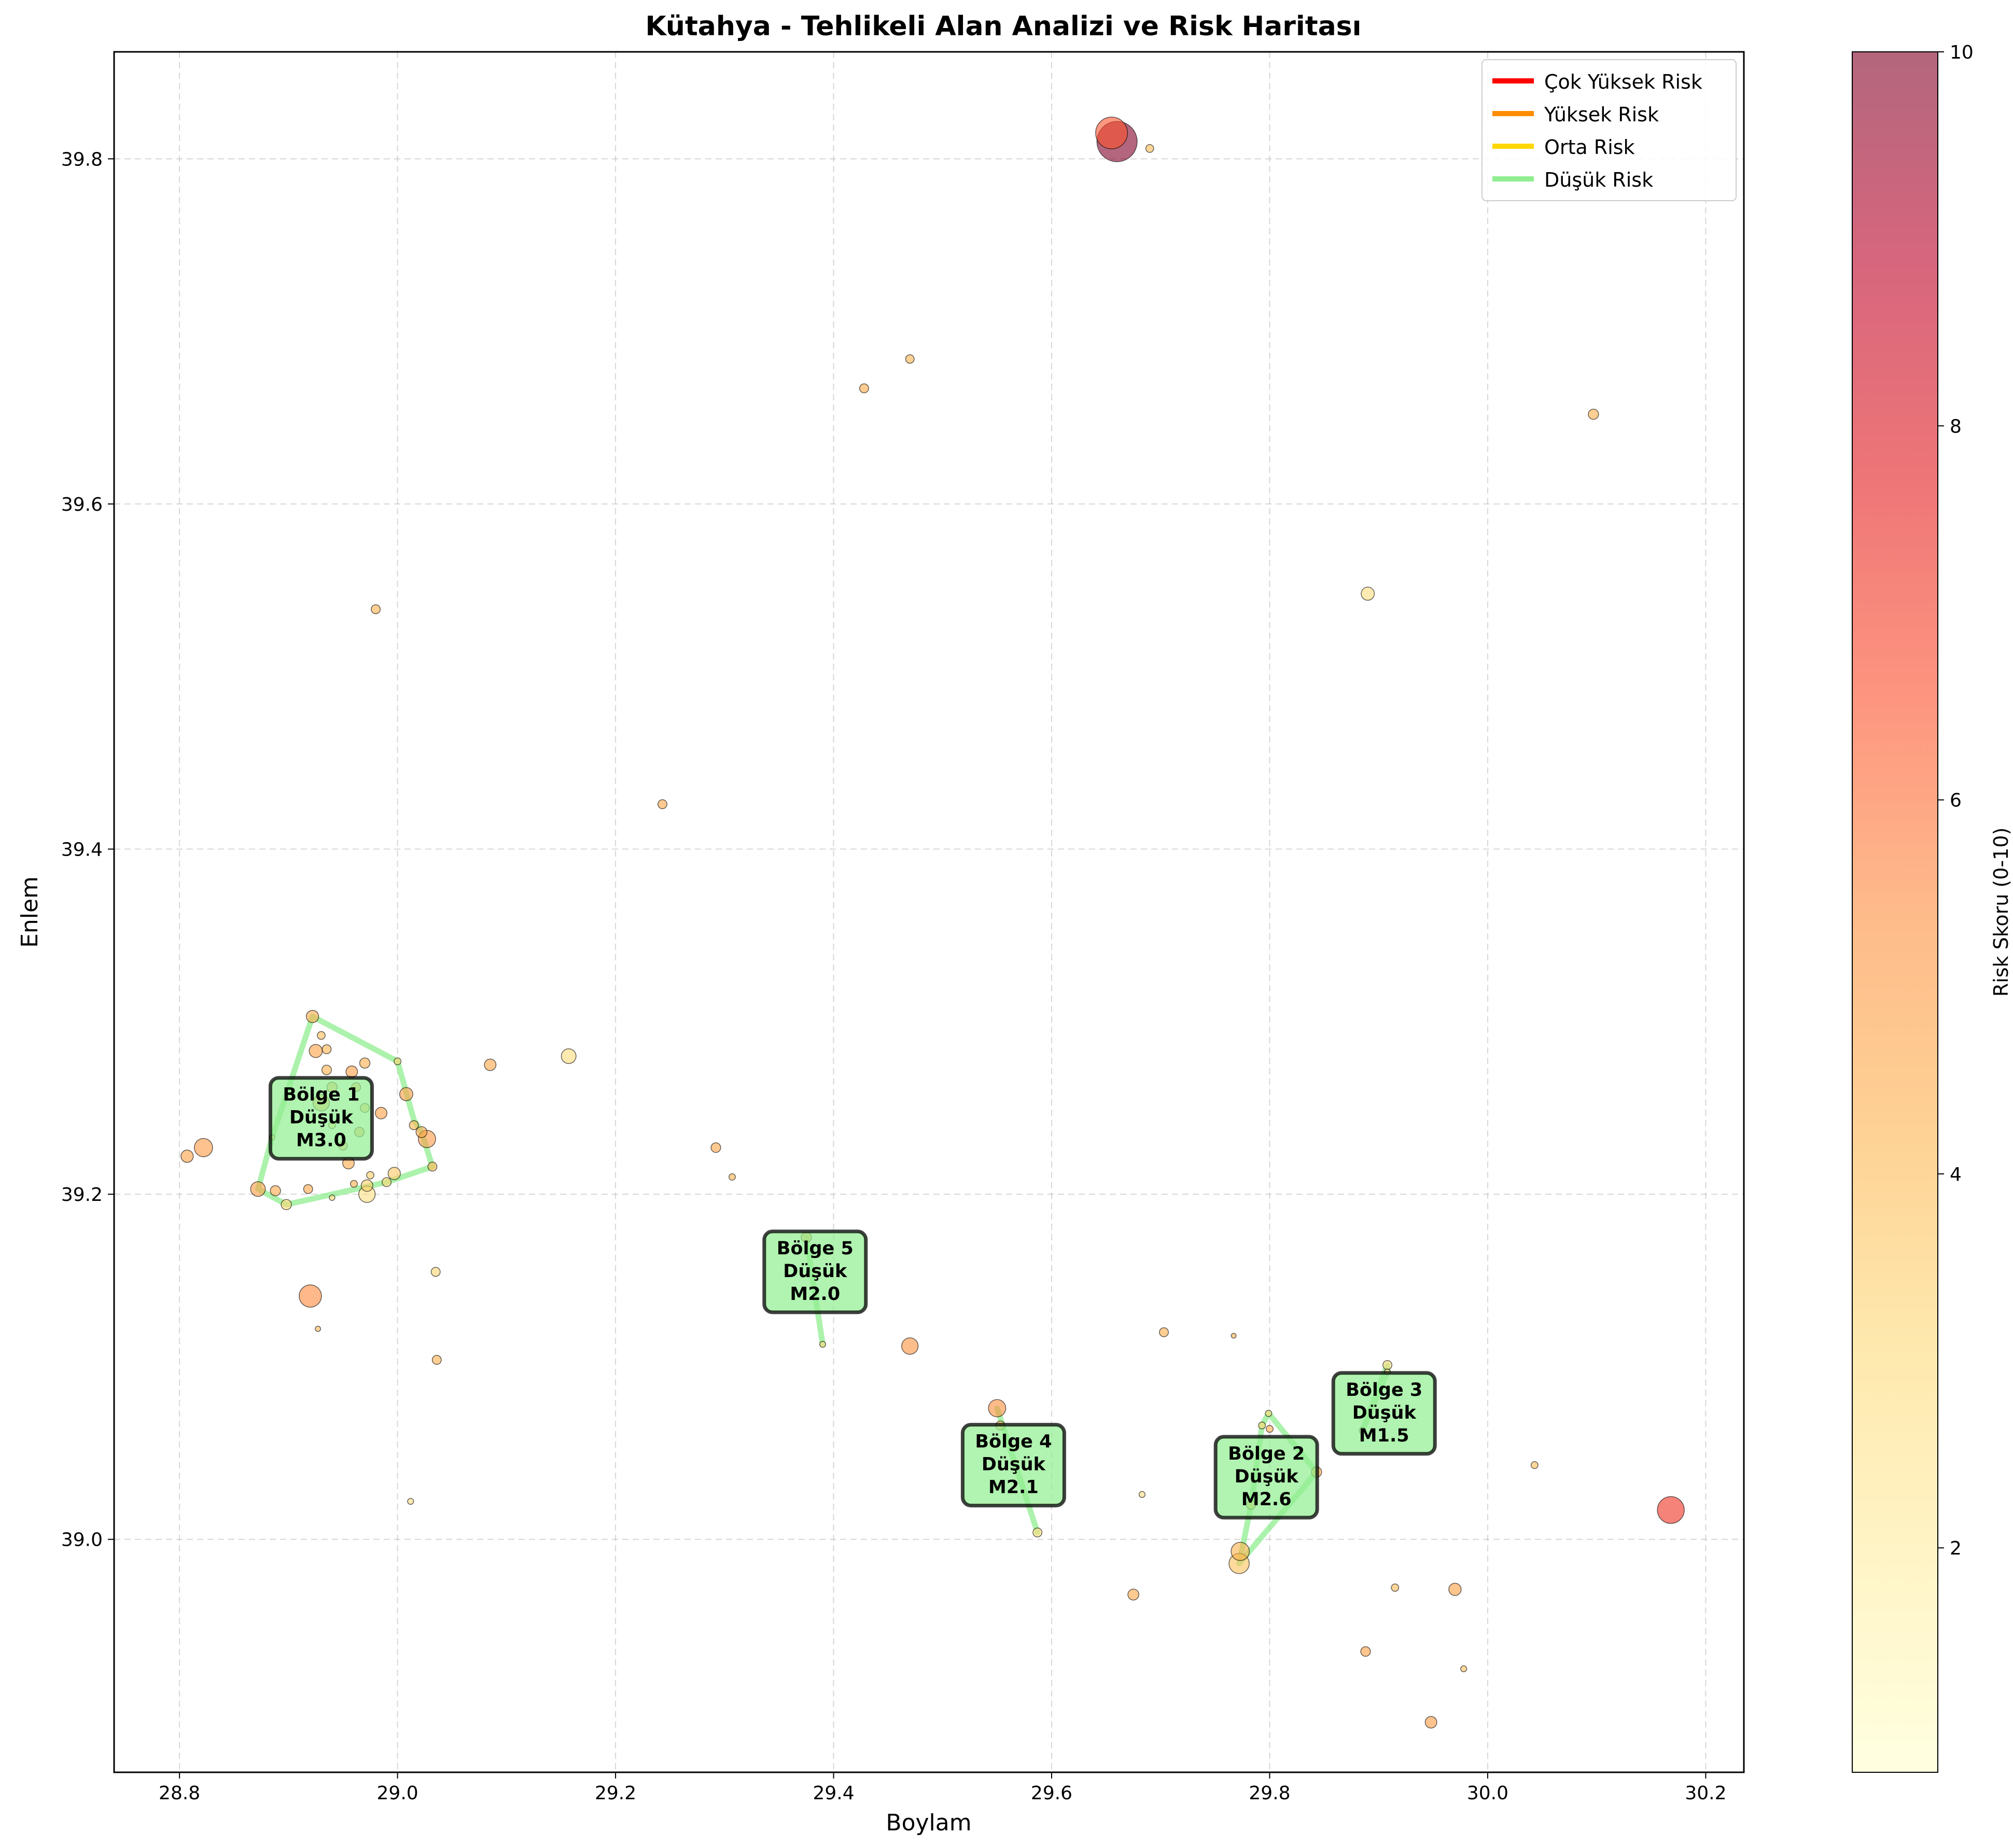 Image resolution: width=2013 pixels, height=1848 pixels. Describe the element at coordinates (1384, 1390) in the screenshot. I see `zone-label-text: Bölge 3` at that location.